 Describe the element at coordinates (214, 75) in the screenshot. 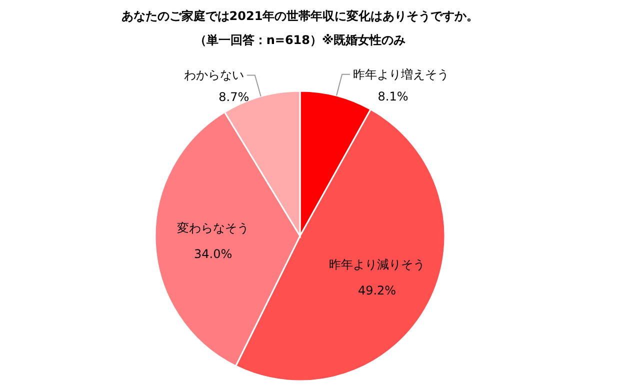

I see `slice-label: わからない` at that location.